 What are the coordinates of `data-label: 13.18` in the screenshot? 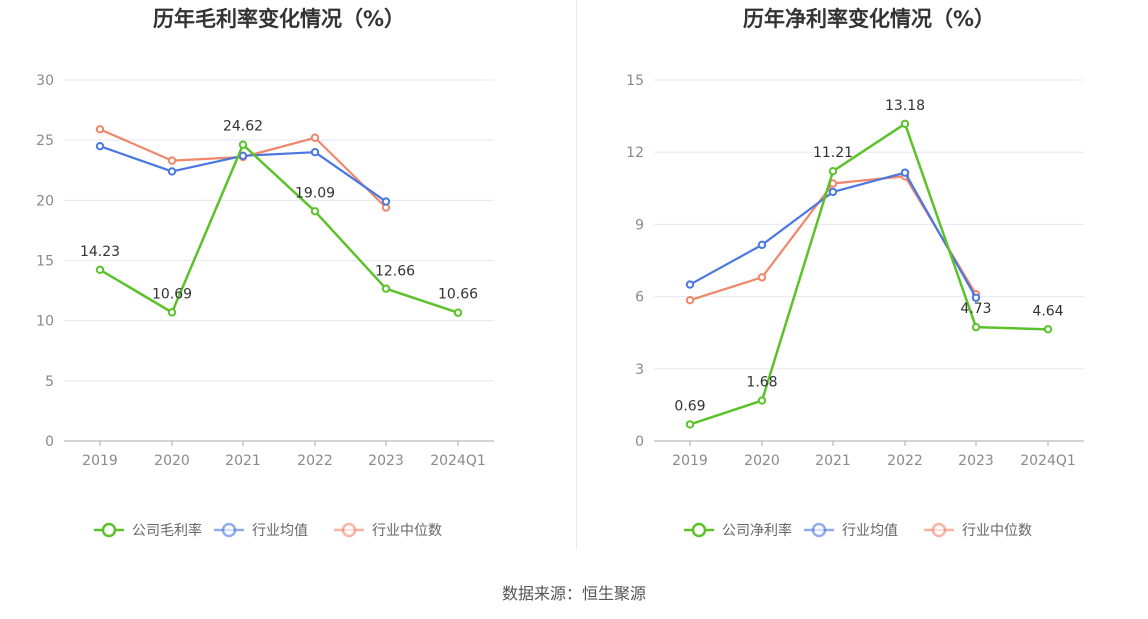 It's located at (905, 106).